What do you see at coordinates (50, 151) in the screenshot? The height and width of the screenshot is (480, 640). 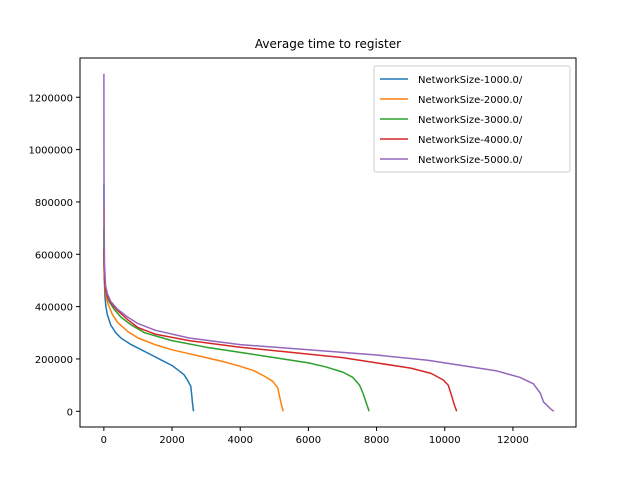 I see `y-tick-label: 1000000` at bounding box center [50, 151].